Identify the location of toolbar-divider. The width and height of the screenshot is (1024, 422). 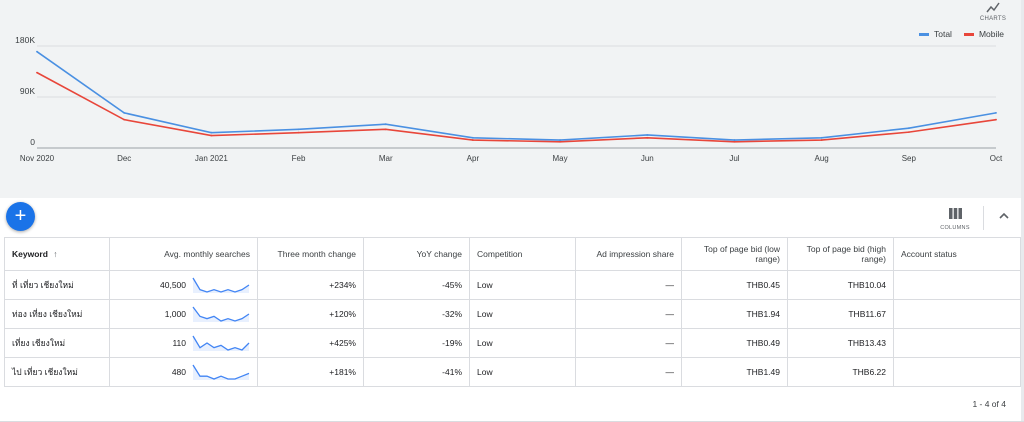
(983, 218).